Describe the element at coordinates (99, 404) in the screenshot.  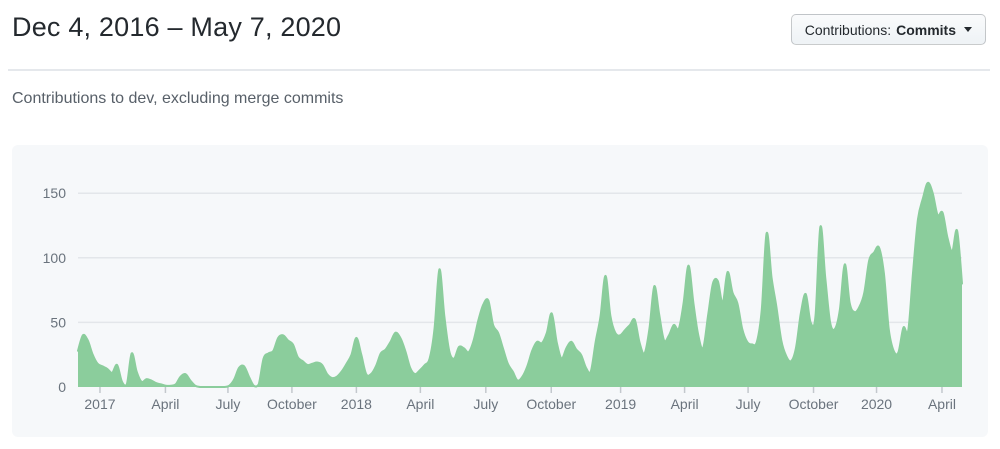
I see `x-axis-label: 2017` at that location.